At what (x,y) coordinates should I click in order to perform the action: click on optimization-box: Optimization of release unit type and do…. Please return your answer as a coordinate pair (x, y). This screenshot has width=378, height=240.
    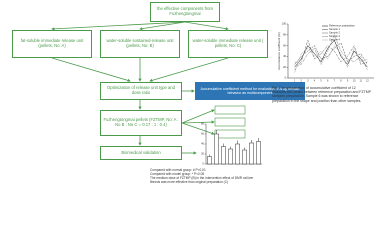
    Looking at the image, I should click on (141, 91).